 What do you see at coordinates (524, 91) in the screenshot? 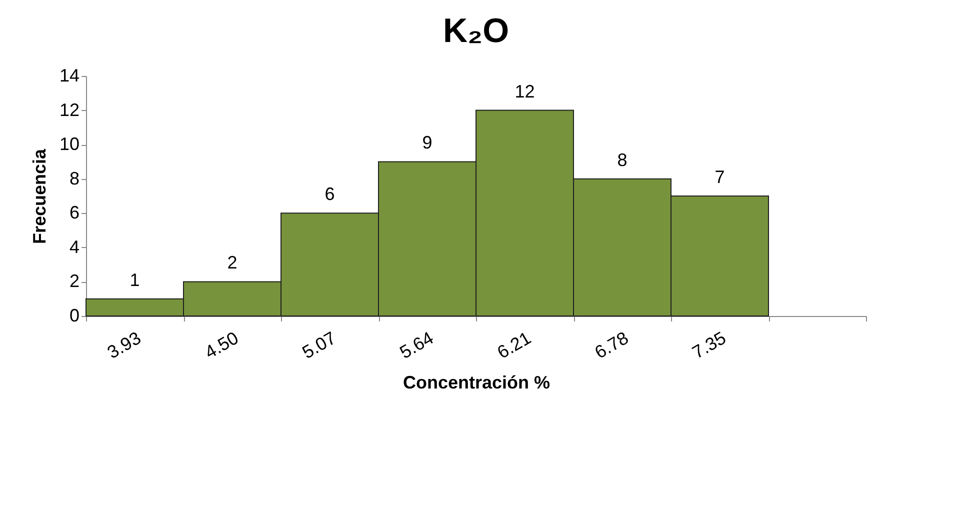
I see `data-label: 12` at bounding box center [524, 91].